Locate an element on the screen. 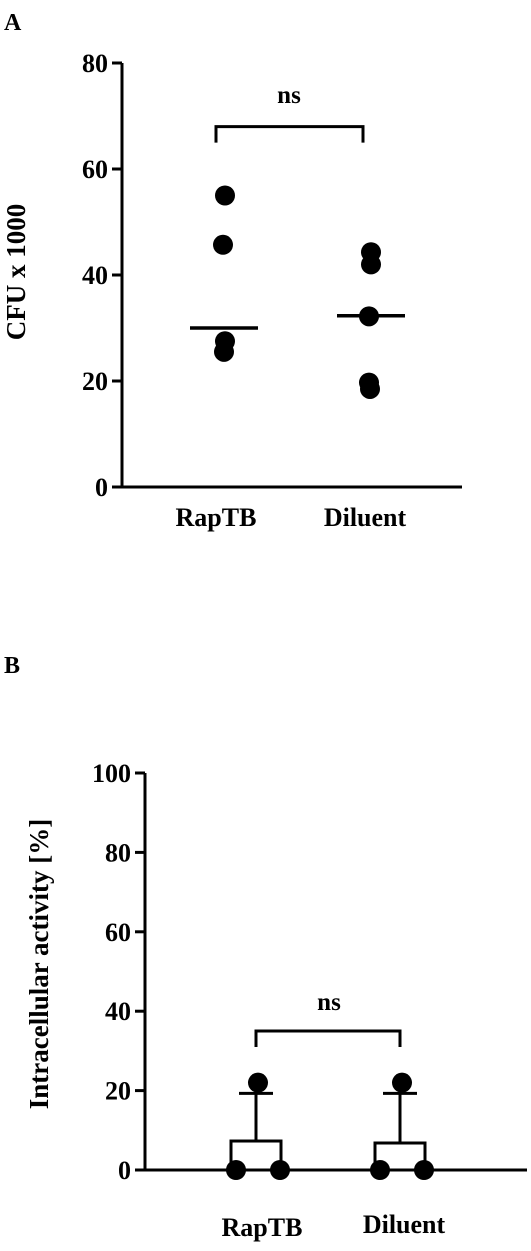  panel-a-y-ticks: 0 20 40 60 80 is located at coordinates (102, 275).